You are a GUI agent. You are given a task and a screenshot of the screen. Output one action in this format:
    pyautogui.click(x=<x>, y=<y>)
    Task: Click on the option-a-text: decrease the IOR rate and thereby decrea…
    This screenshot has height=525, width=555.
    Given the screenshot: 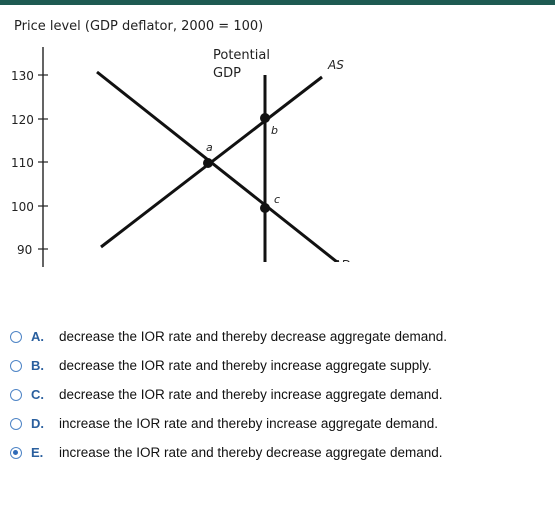 What is the action you would take?
    pyautogui.click(x=253, y=336)
    